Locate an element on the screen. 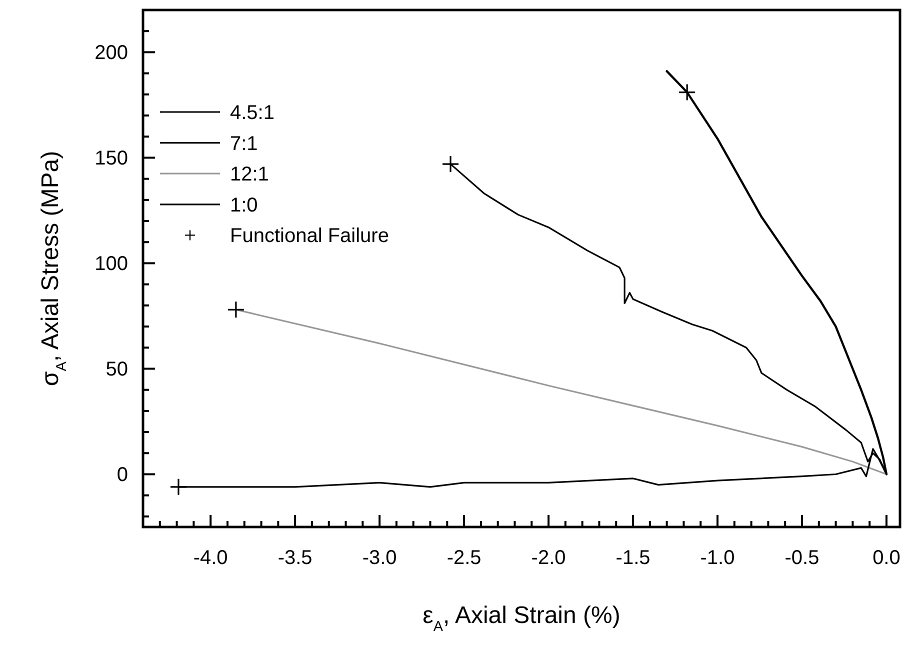 This screenshot has height=645, width=906. y-tick-label: 200 is located at coordinates (111, 53).